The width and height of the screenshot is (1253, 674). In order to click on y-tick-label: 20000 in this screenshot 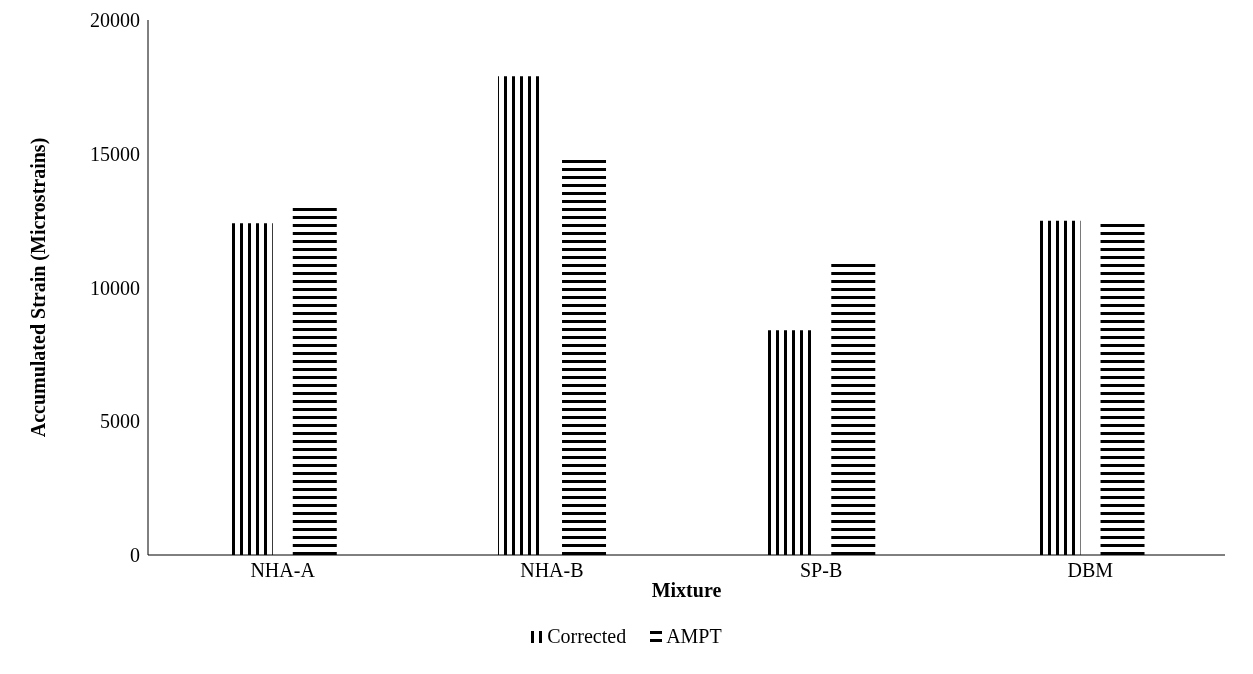, I will do `click(115, 20)`.